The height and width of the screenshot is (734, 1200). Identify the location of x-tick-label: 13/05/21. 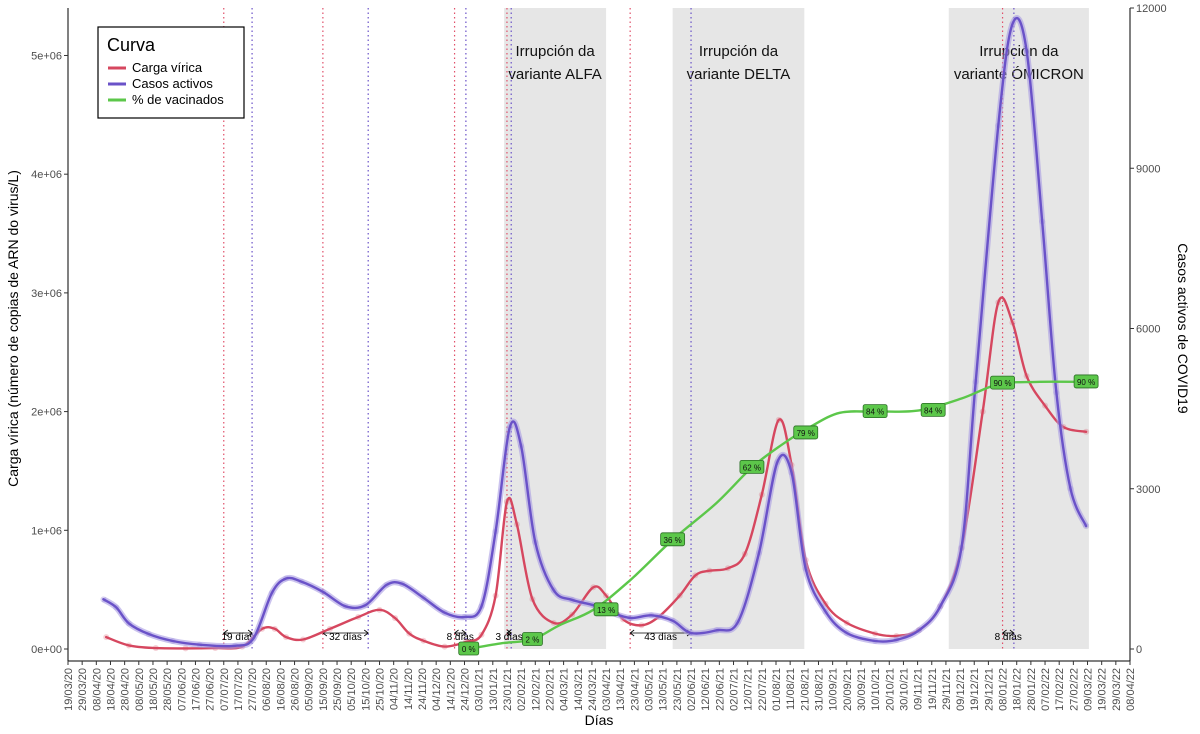
(664, 689).